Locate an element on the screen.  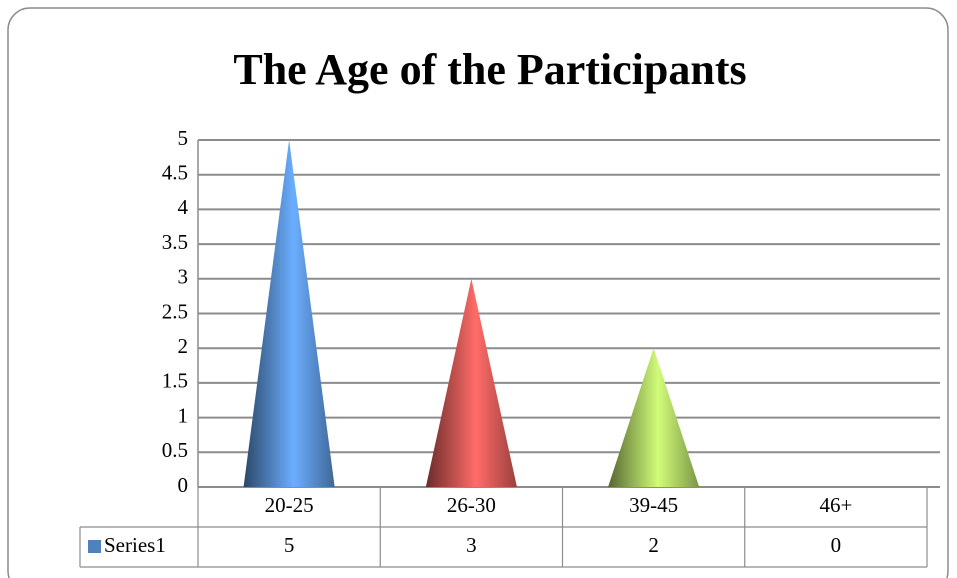
y-tick-label: 0 is located at coordinates (183, 485).